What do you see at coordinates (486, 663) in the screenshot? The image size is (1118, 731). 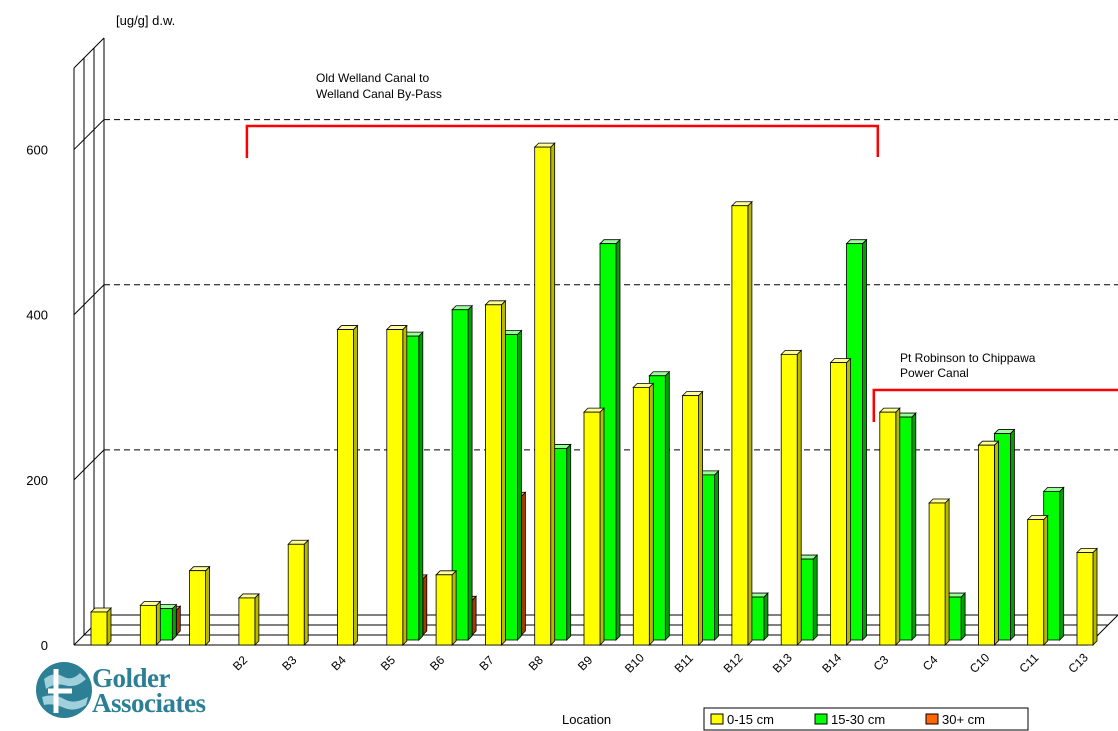 I see `x-tick-label: B7` at bounding box center [486, 663].